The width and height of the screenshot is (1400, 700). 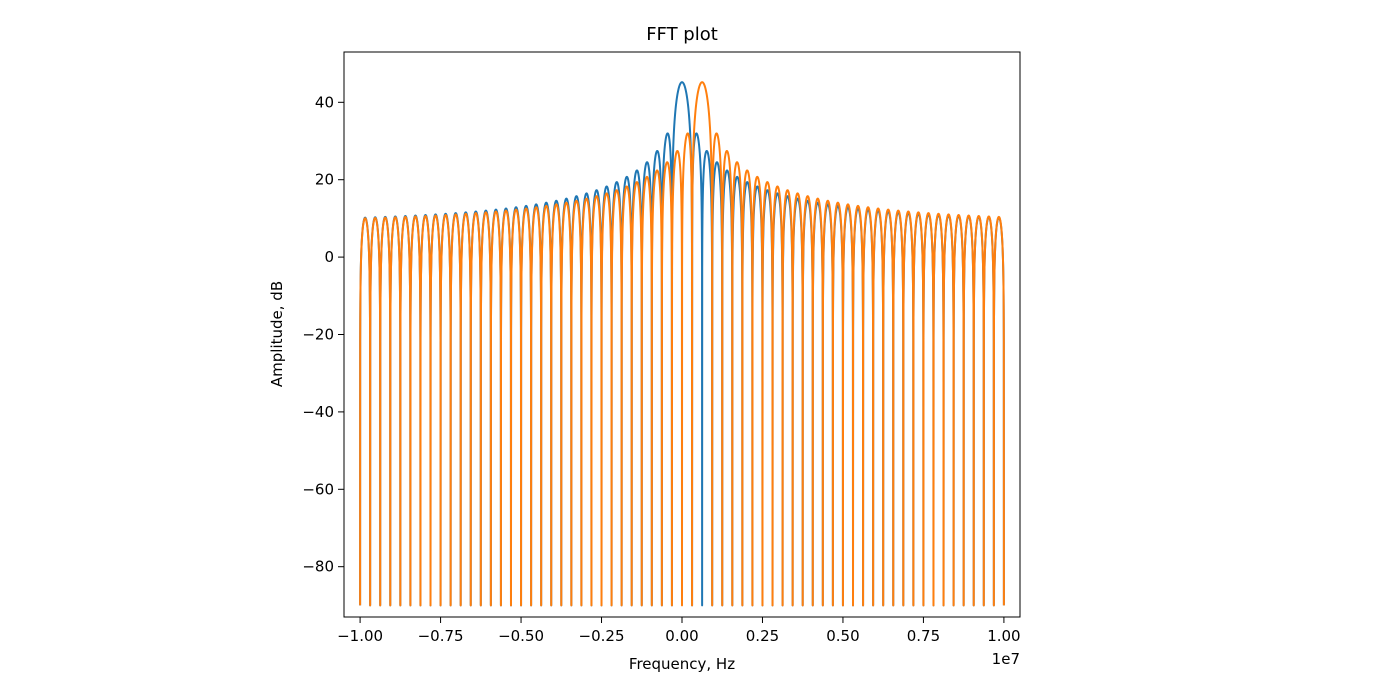 I want to click on x-tick-label: 0.25, so click(x=762, y=636).